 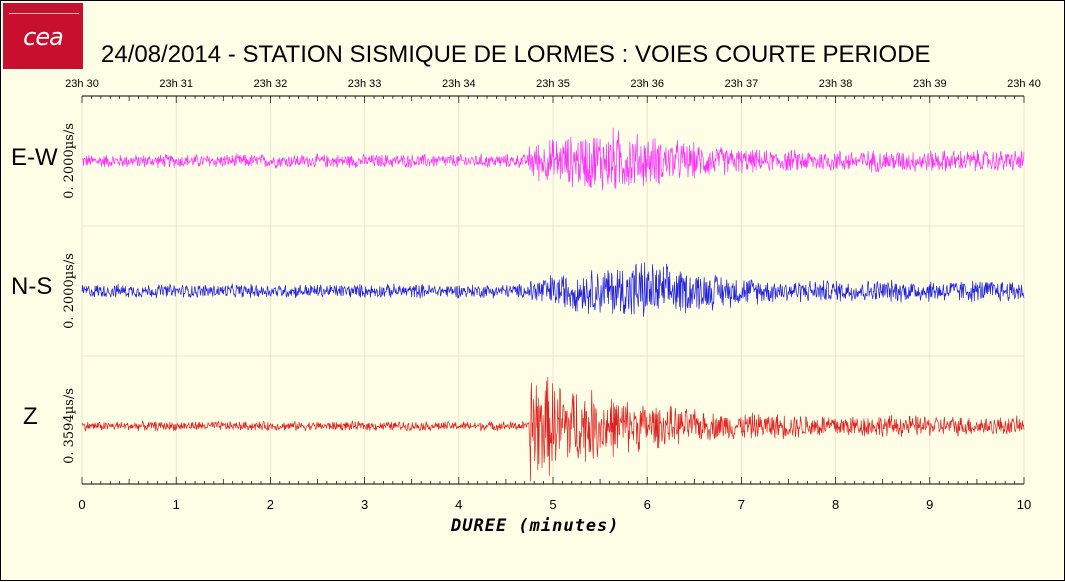 What do you see at coordinates (535, 526) in the screenshot?
I see `x-axis-label: DUREE (minutes)` at bounding box center [535, 526].